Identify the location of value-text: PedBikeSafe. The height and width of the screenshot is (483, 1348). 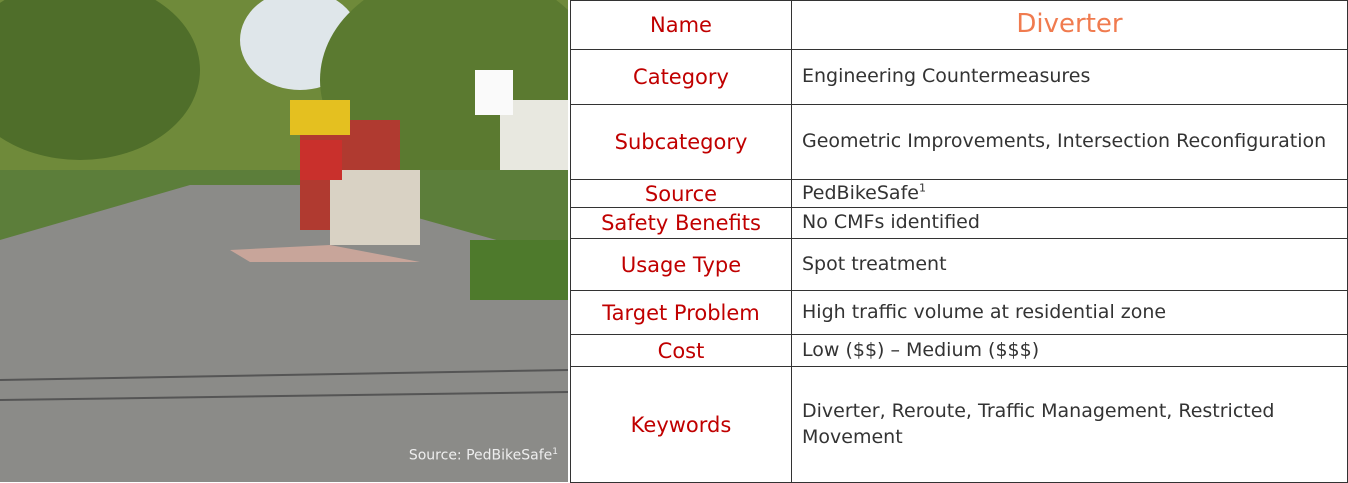
(860, 192).